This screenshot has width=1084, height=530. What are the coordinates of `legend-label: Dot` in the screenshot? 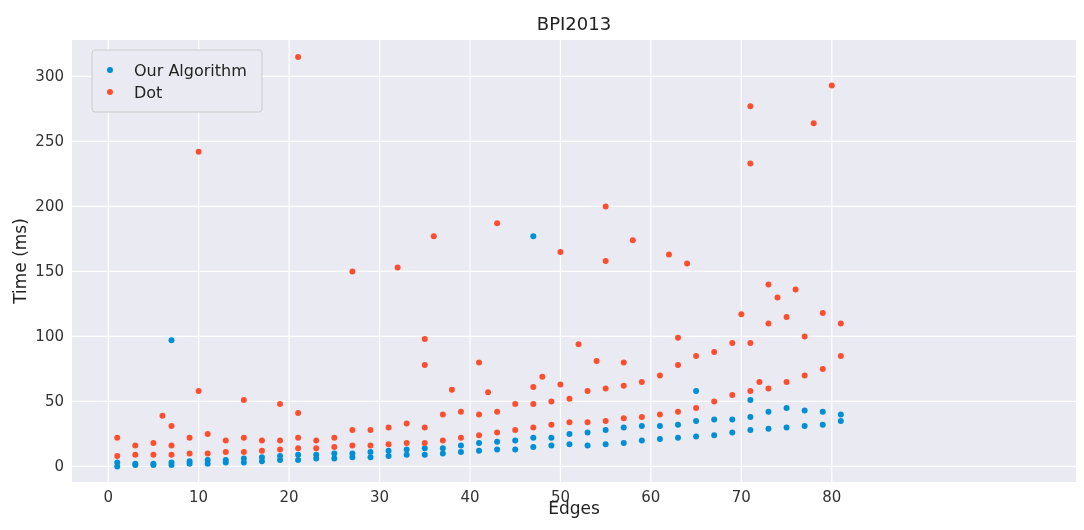 It's located at (148, 92).